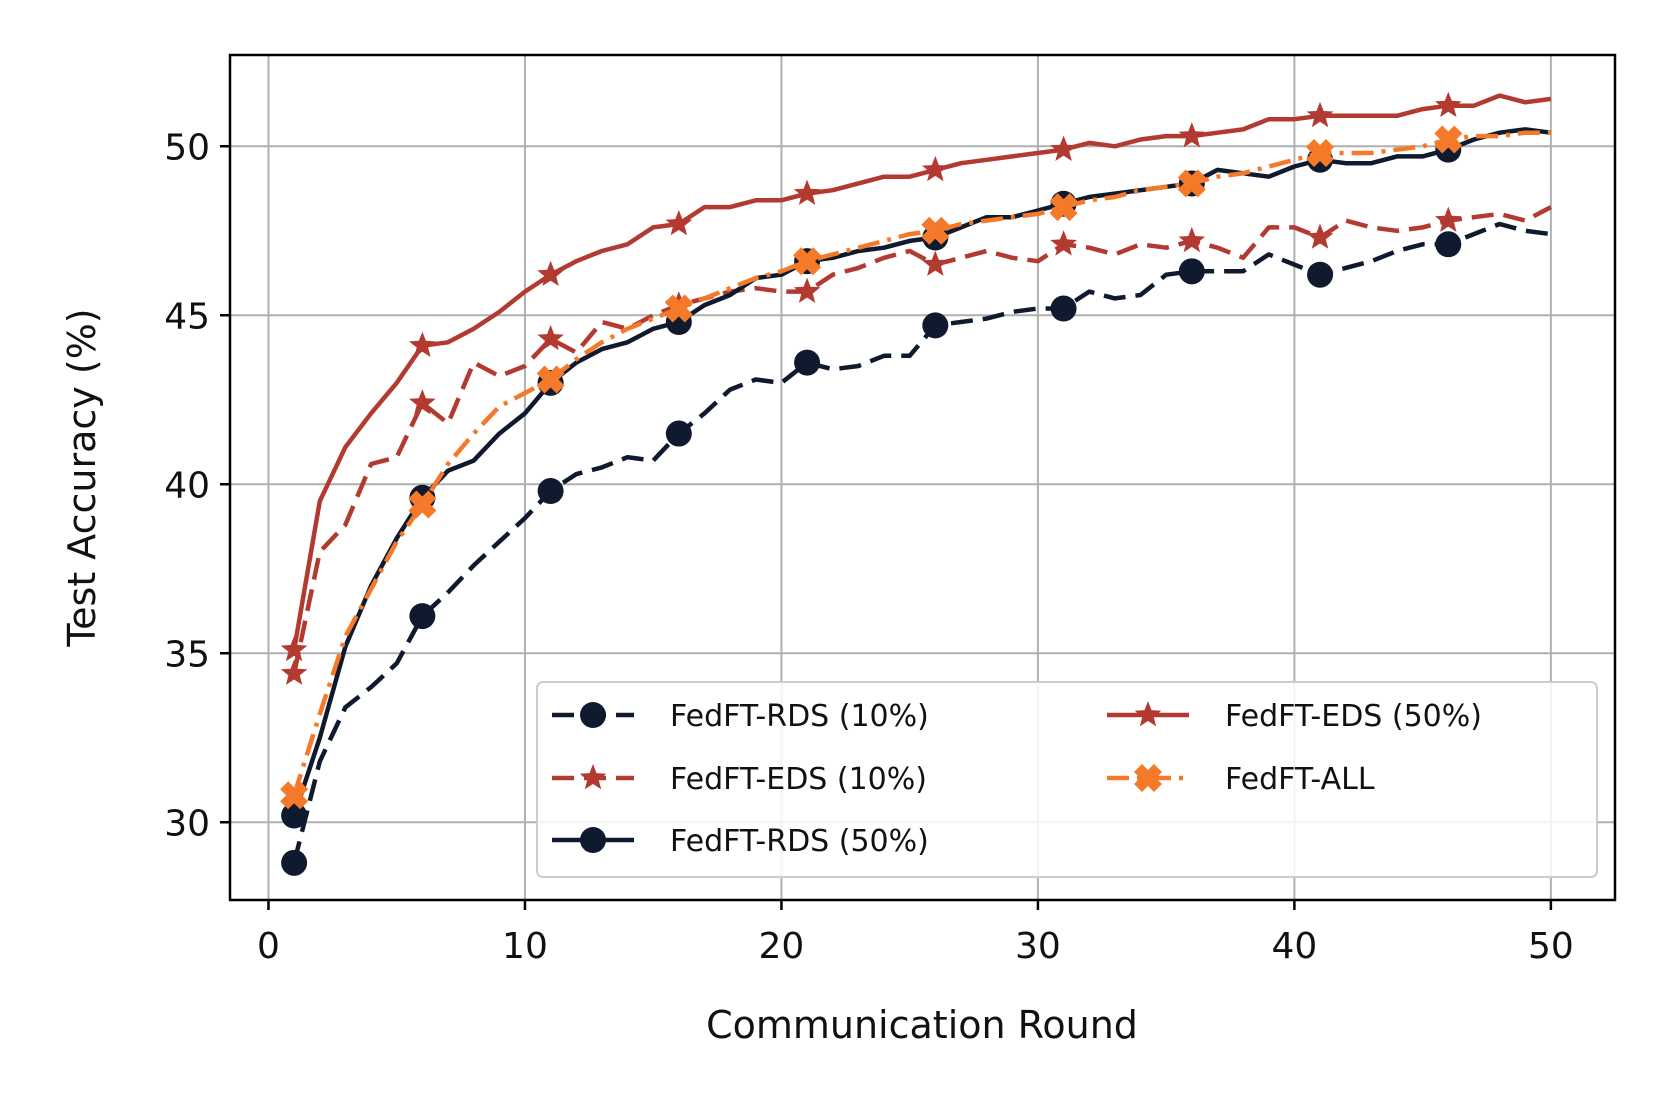 This screenshot has height=1107, width=1661. Describe the element at coordinates (799, 841) in the screenshot. I see `legend-label: FedFT-RDS (50%)` at that location.